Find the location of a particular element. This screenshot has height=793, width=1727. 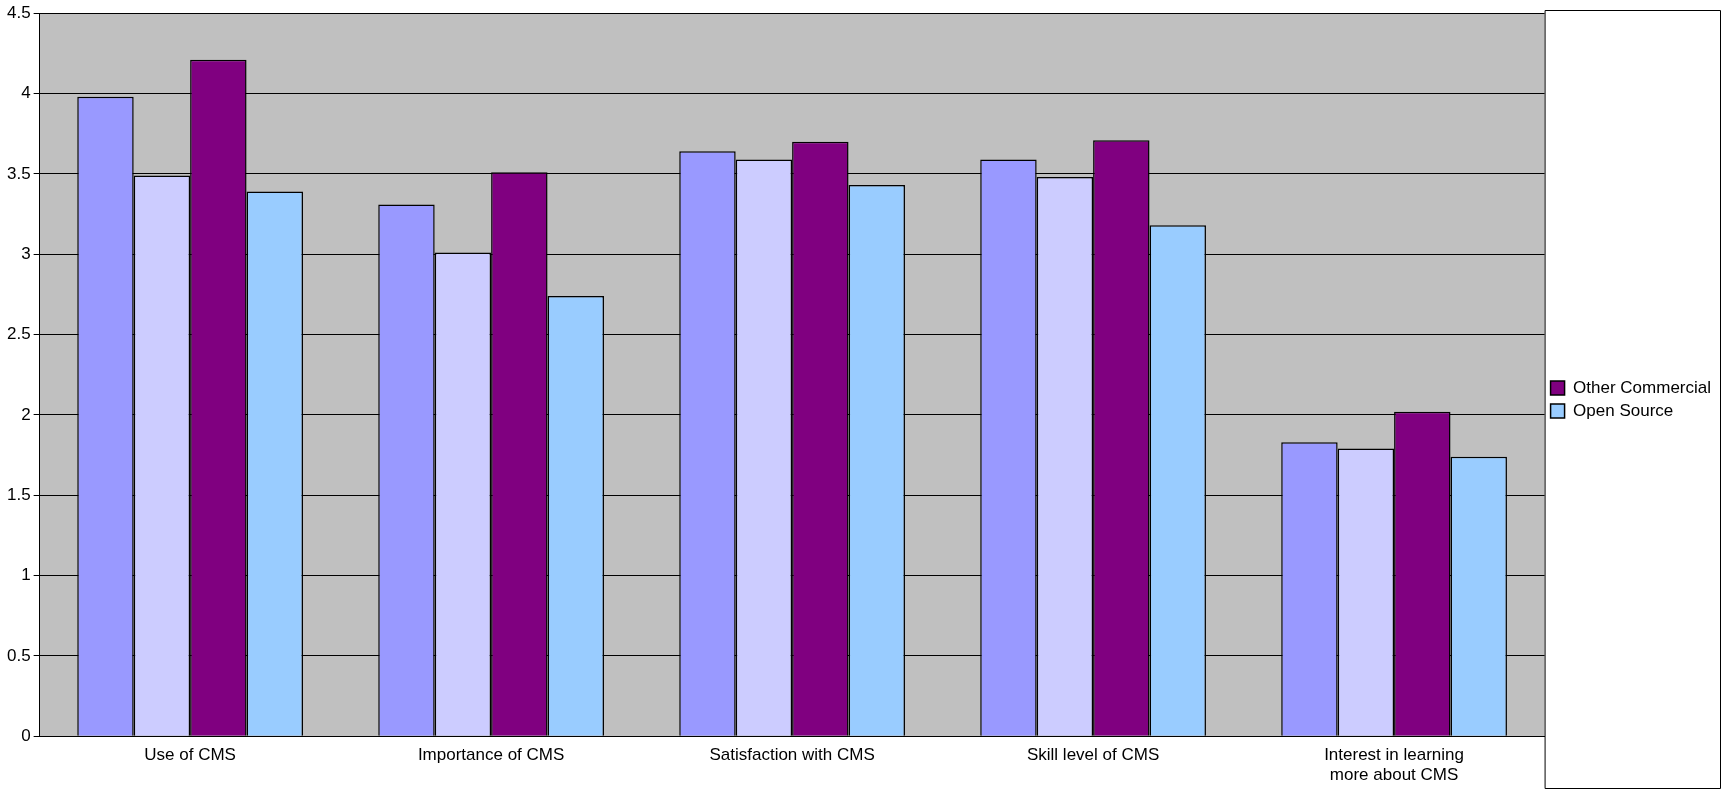

x-tick-label: Importance of CMS is located at coordinates (491, 755).